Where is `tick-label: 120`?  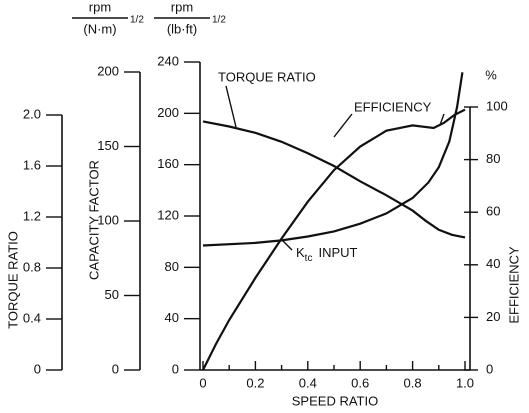
tick-label: 120 is located at coordinates (168, 214).